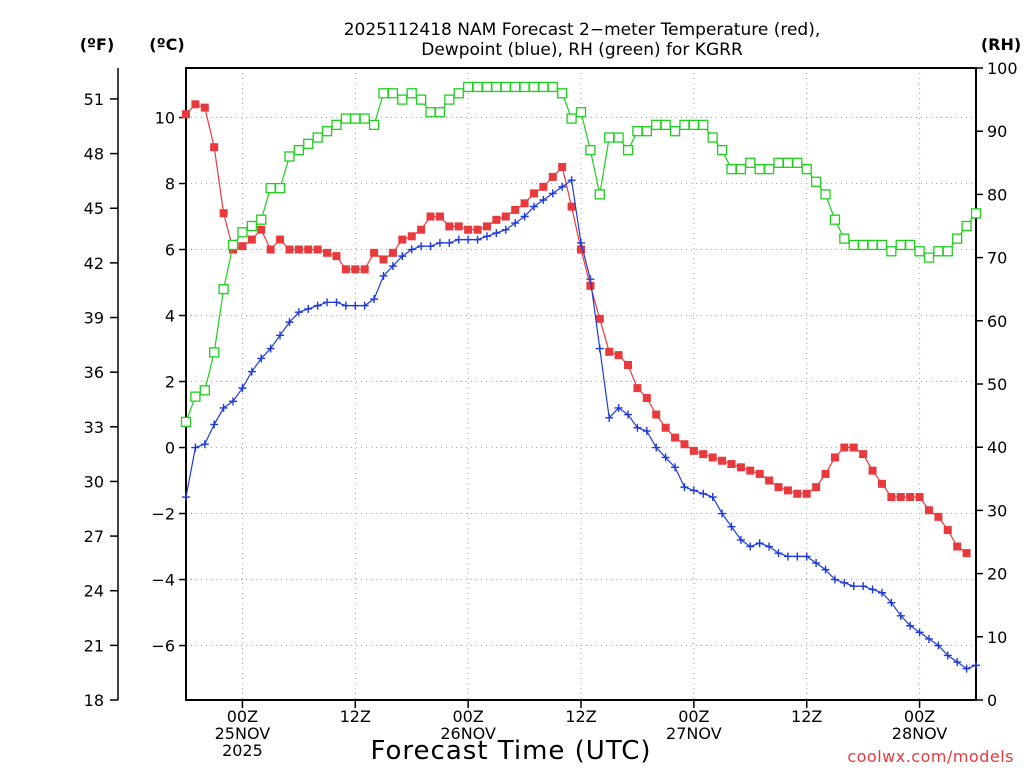 This screenshot has height=768, width=1024. I want to click on x-axis-title: Forecast Time (UTC), so click(510, 751).